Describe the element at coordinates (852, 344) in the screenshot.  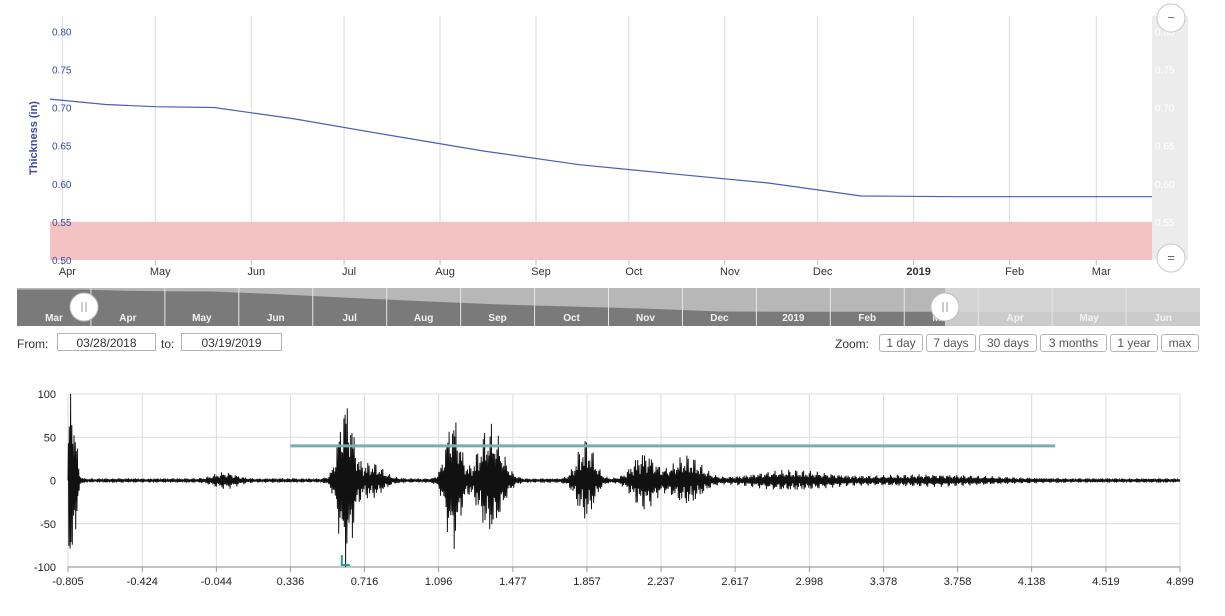
I see `zoom-label: Zoom:` at that location.